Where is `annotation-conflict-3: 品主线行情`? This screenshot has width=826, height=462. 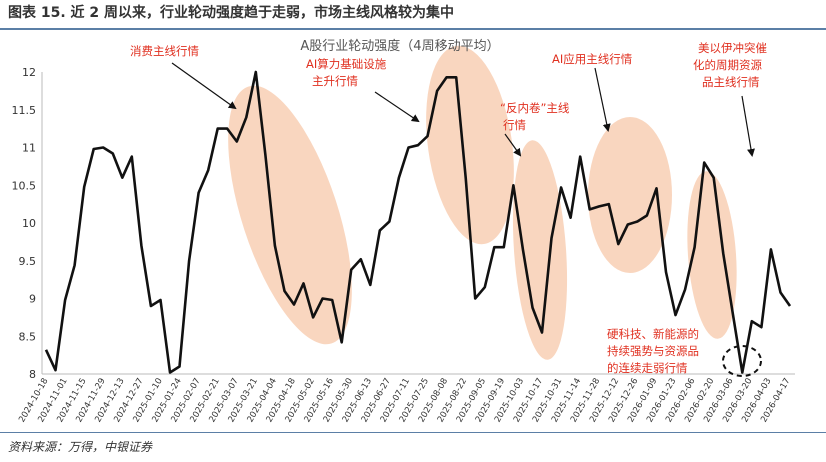
annotation-conflict-3: 品主线行情 is located at coordinates (731, 82).